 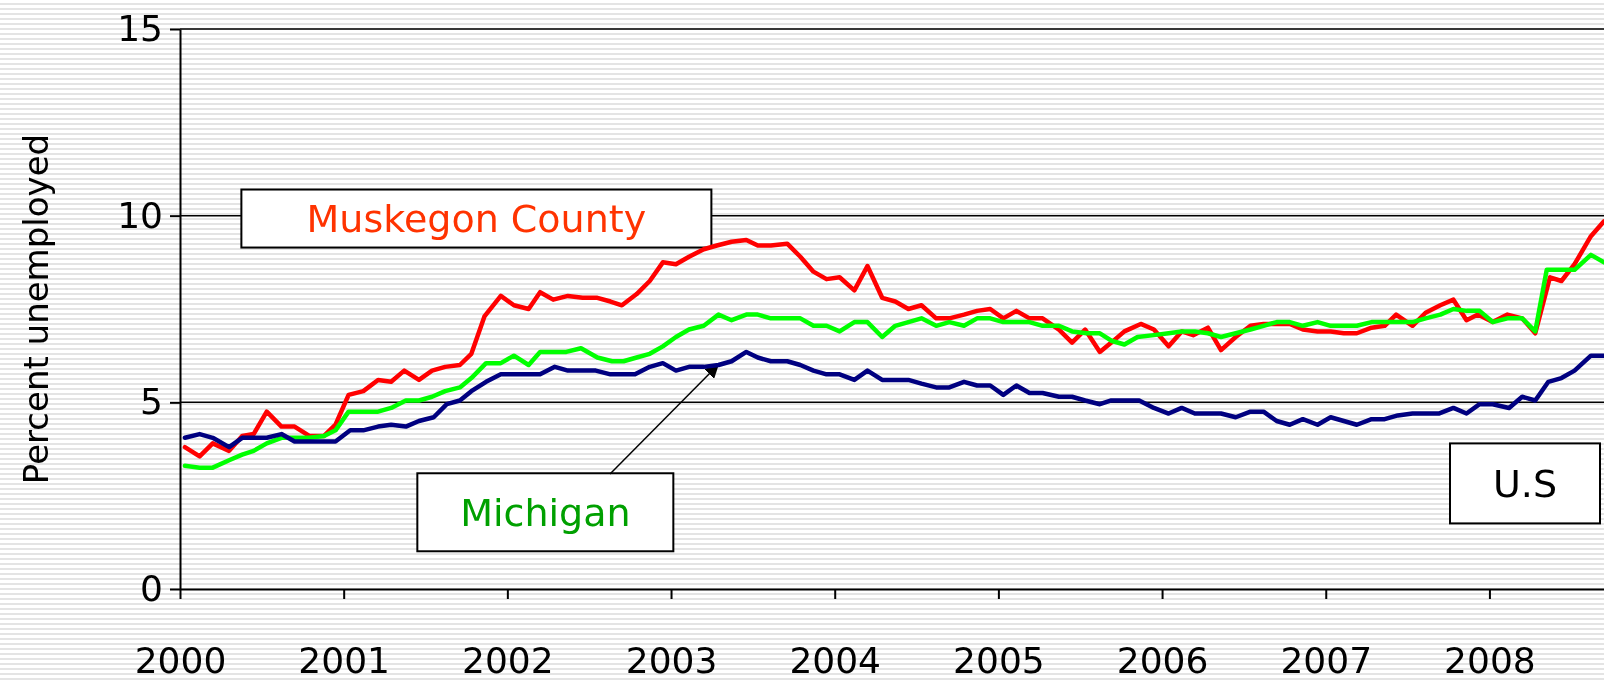 I want to click on series-label: U.S, so click(x=1525, y=483).